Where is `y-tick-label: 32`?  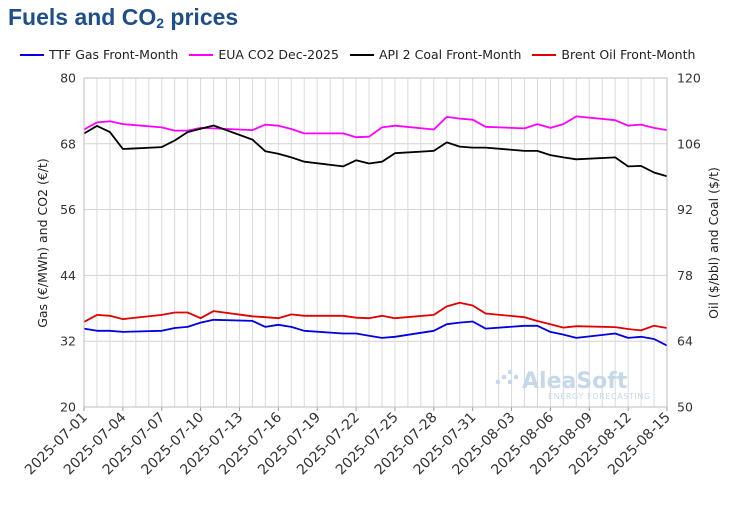
y-tick-label: 32 is located at coordinates (68, 341).